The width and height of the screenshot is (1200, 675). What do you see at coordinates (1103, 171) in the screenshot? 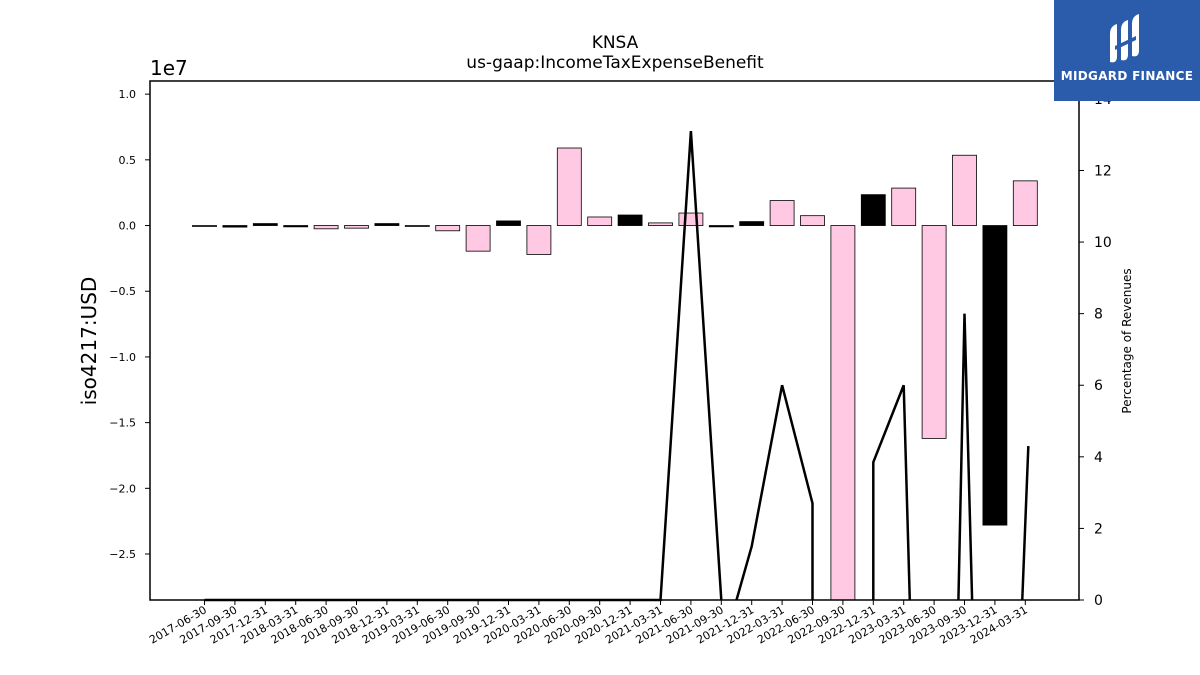
I see `y2-tick-label: 12` at bounding box center [1103, 171].